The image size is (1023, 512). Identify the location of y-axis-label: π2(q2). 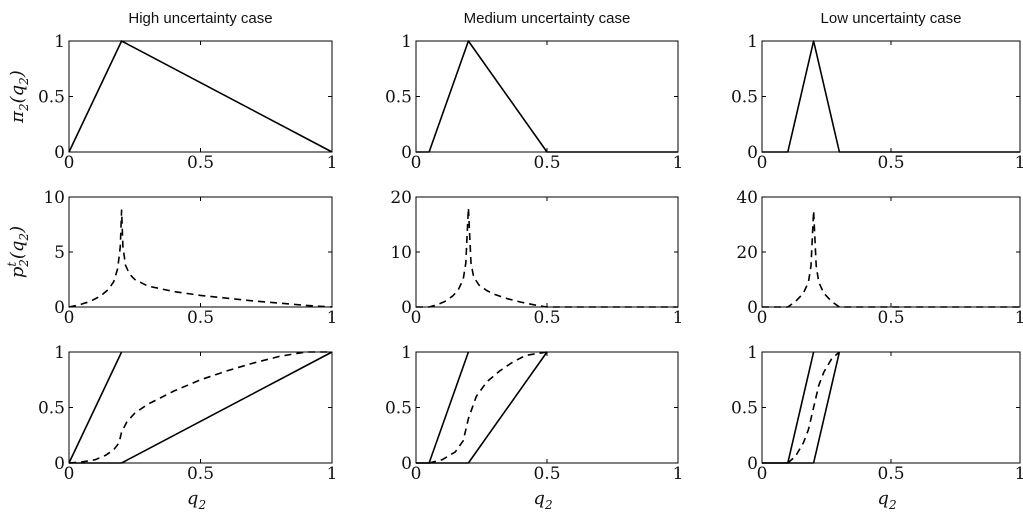
(19, 97).